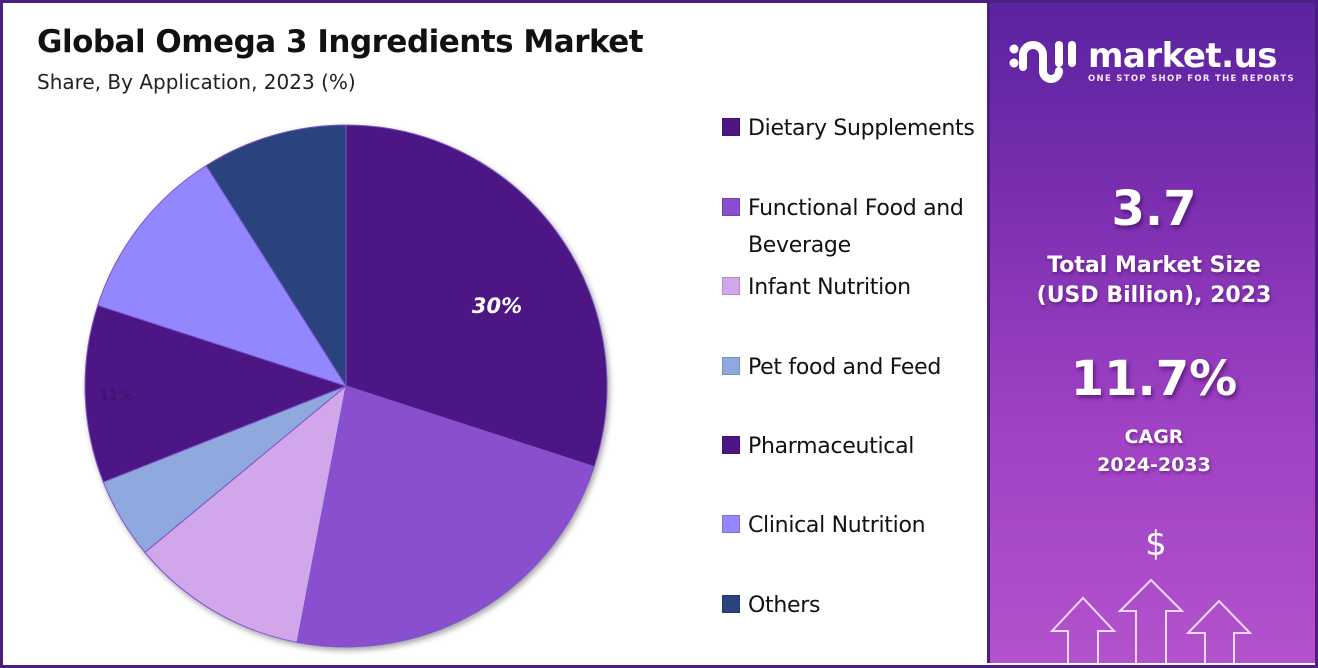 This screenshot has height=668, width=1318. Describe the element at coordinates (497, 306) in the screenshot. I see `slice-label-dietary-supplements: 30%` at that location.